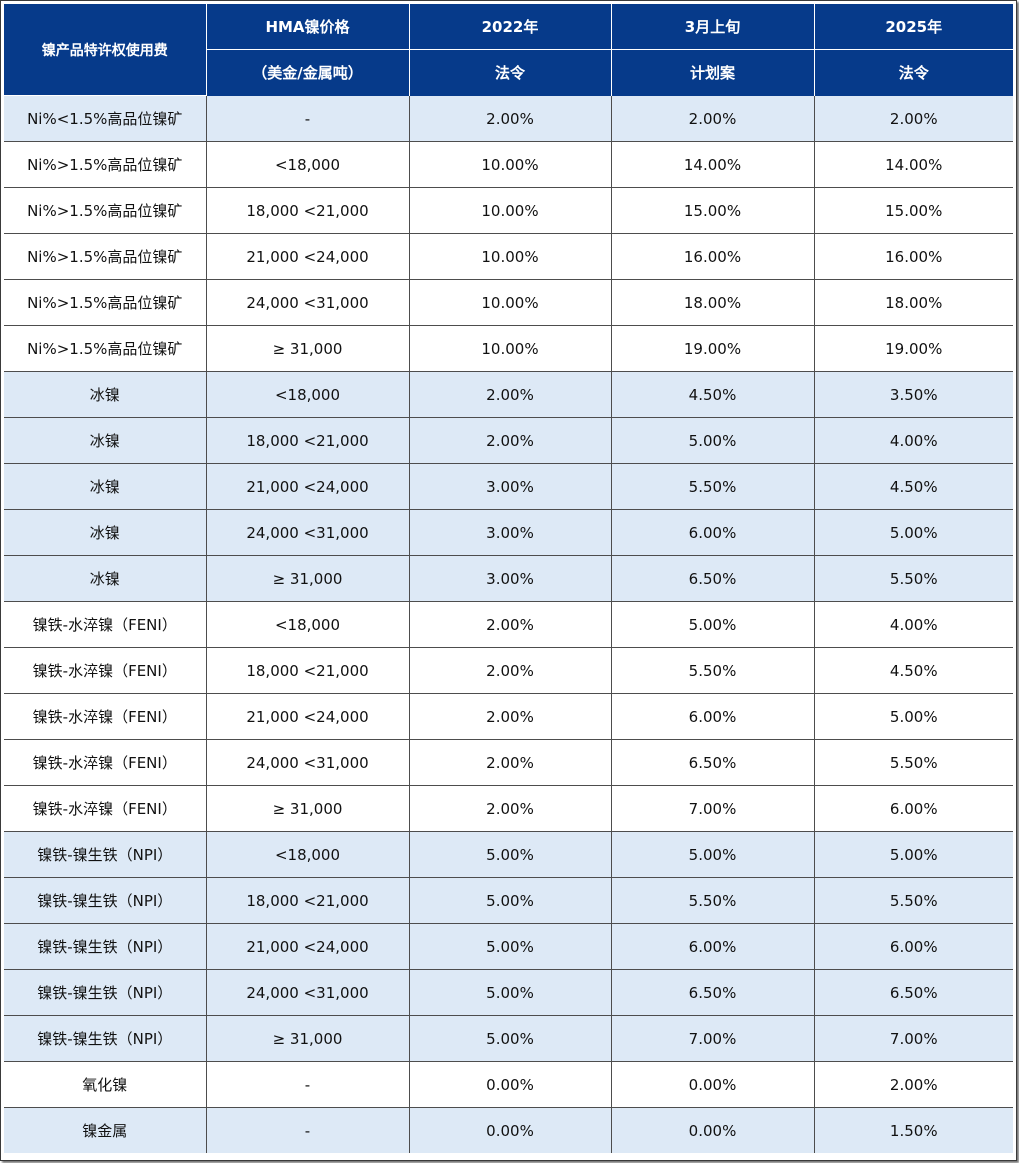  I want to click on cell-product: Ni%<1.5%高品位镍矿, so click(105, 118).